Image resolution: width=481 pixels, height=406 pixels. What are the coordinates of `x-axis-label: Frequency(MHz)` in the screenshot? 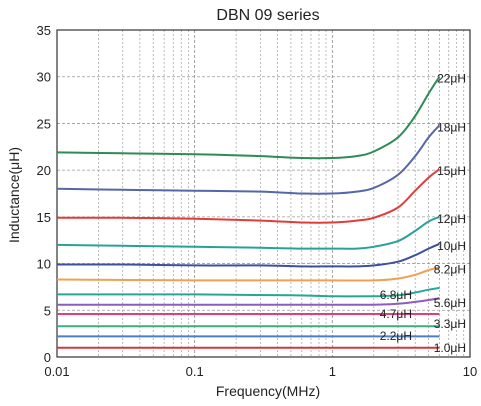 It's located at (268, 391).